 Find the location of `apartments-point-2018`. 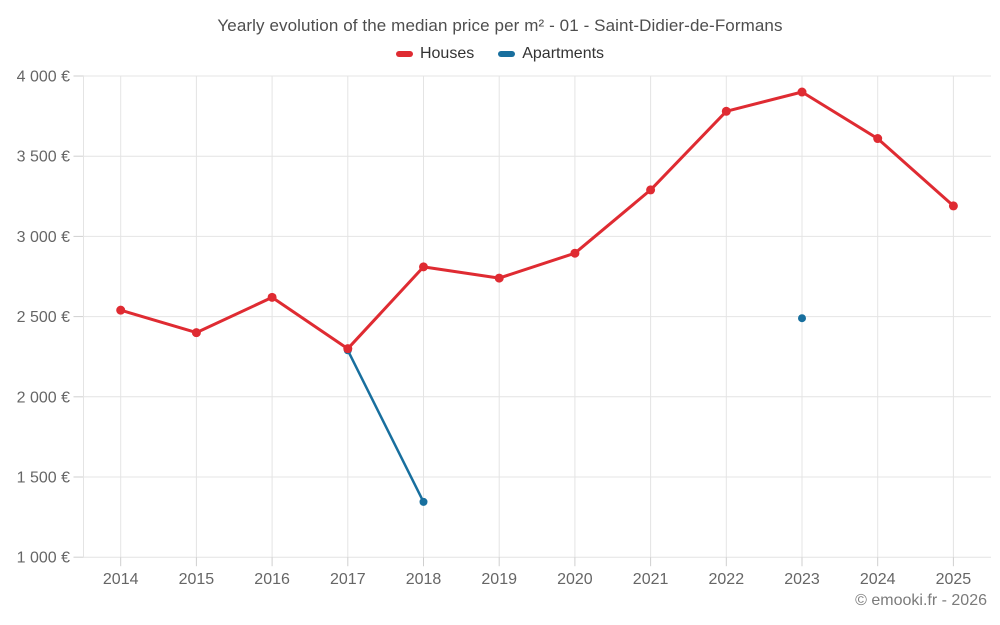

apartments-point-2018 is located at coordinates (423, 501).